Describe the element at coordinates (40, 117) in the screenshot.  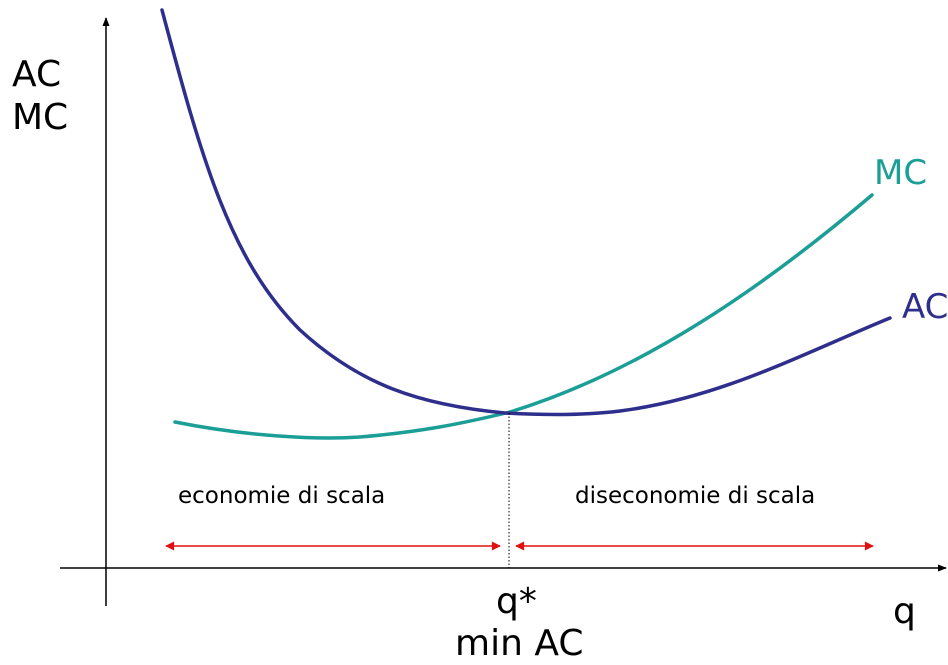
I see `y-axis-label-mc: MC` at that location.